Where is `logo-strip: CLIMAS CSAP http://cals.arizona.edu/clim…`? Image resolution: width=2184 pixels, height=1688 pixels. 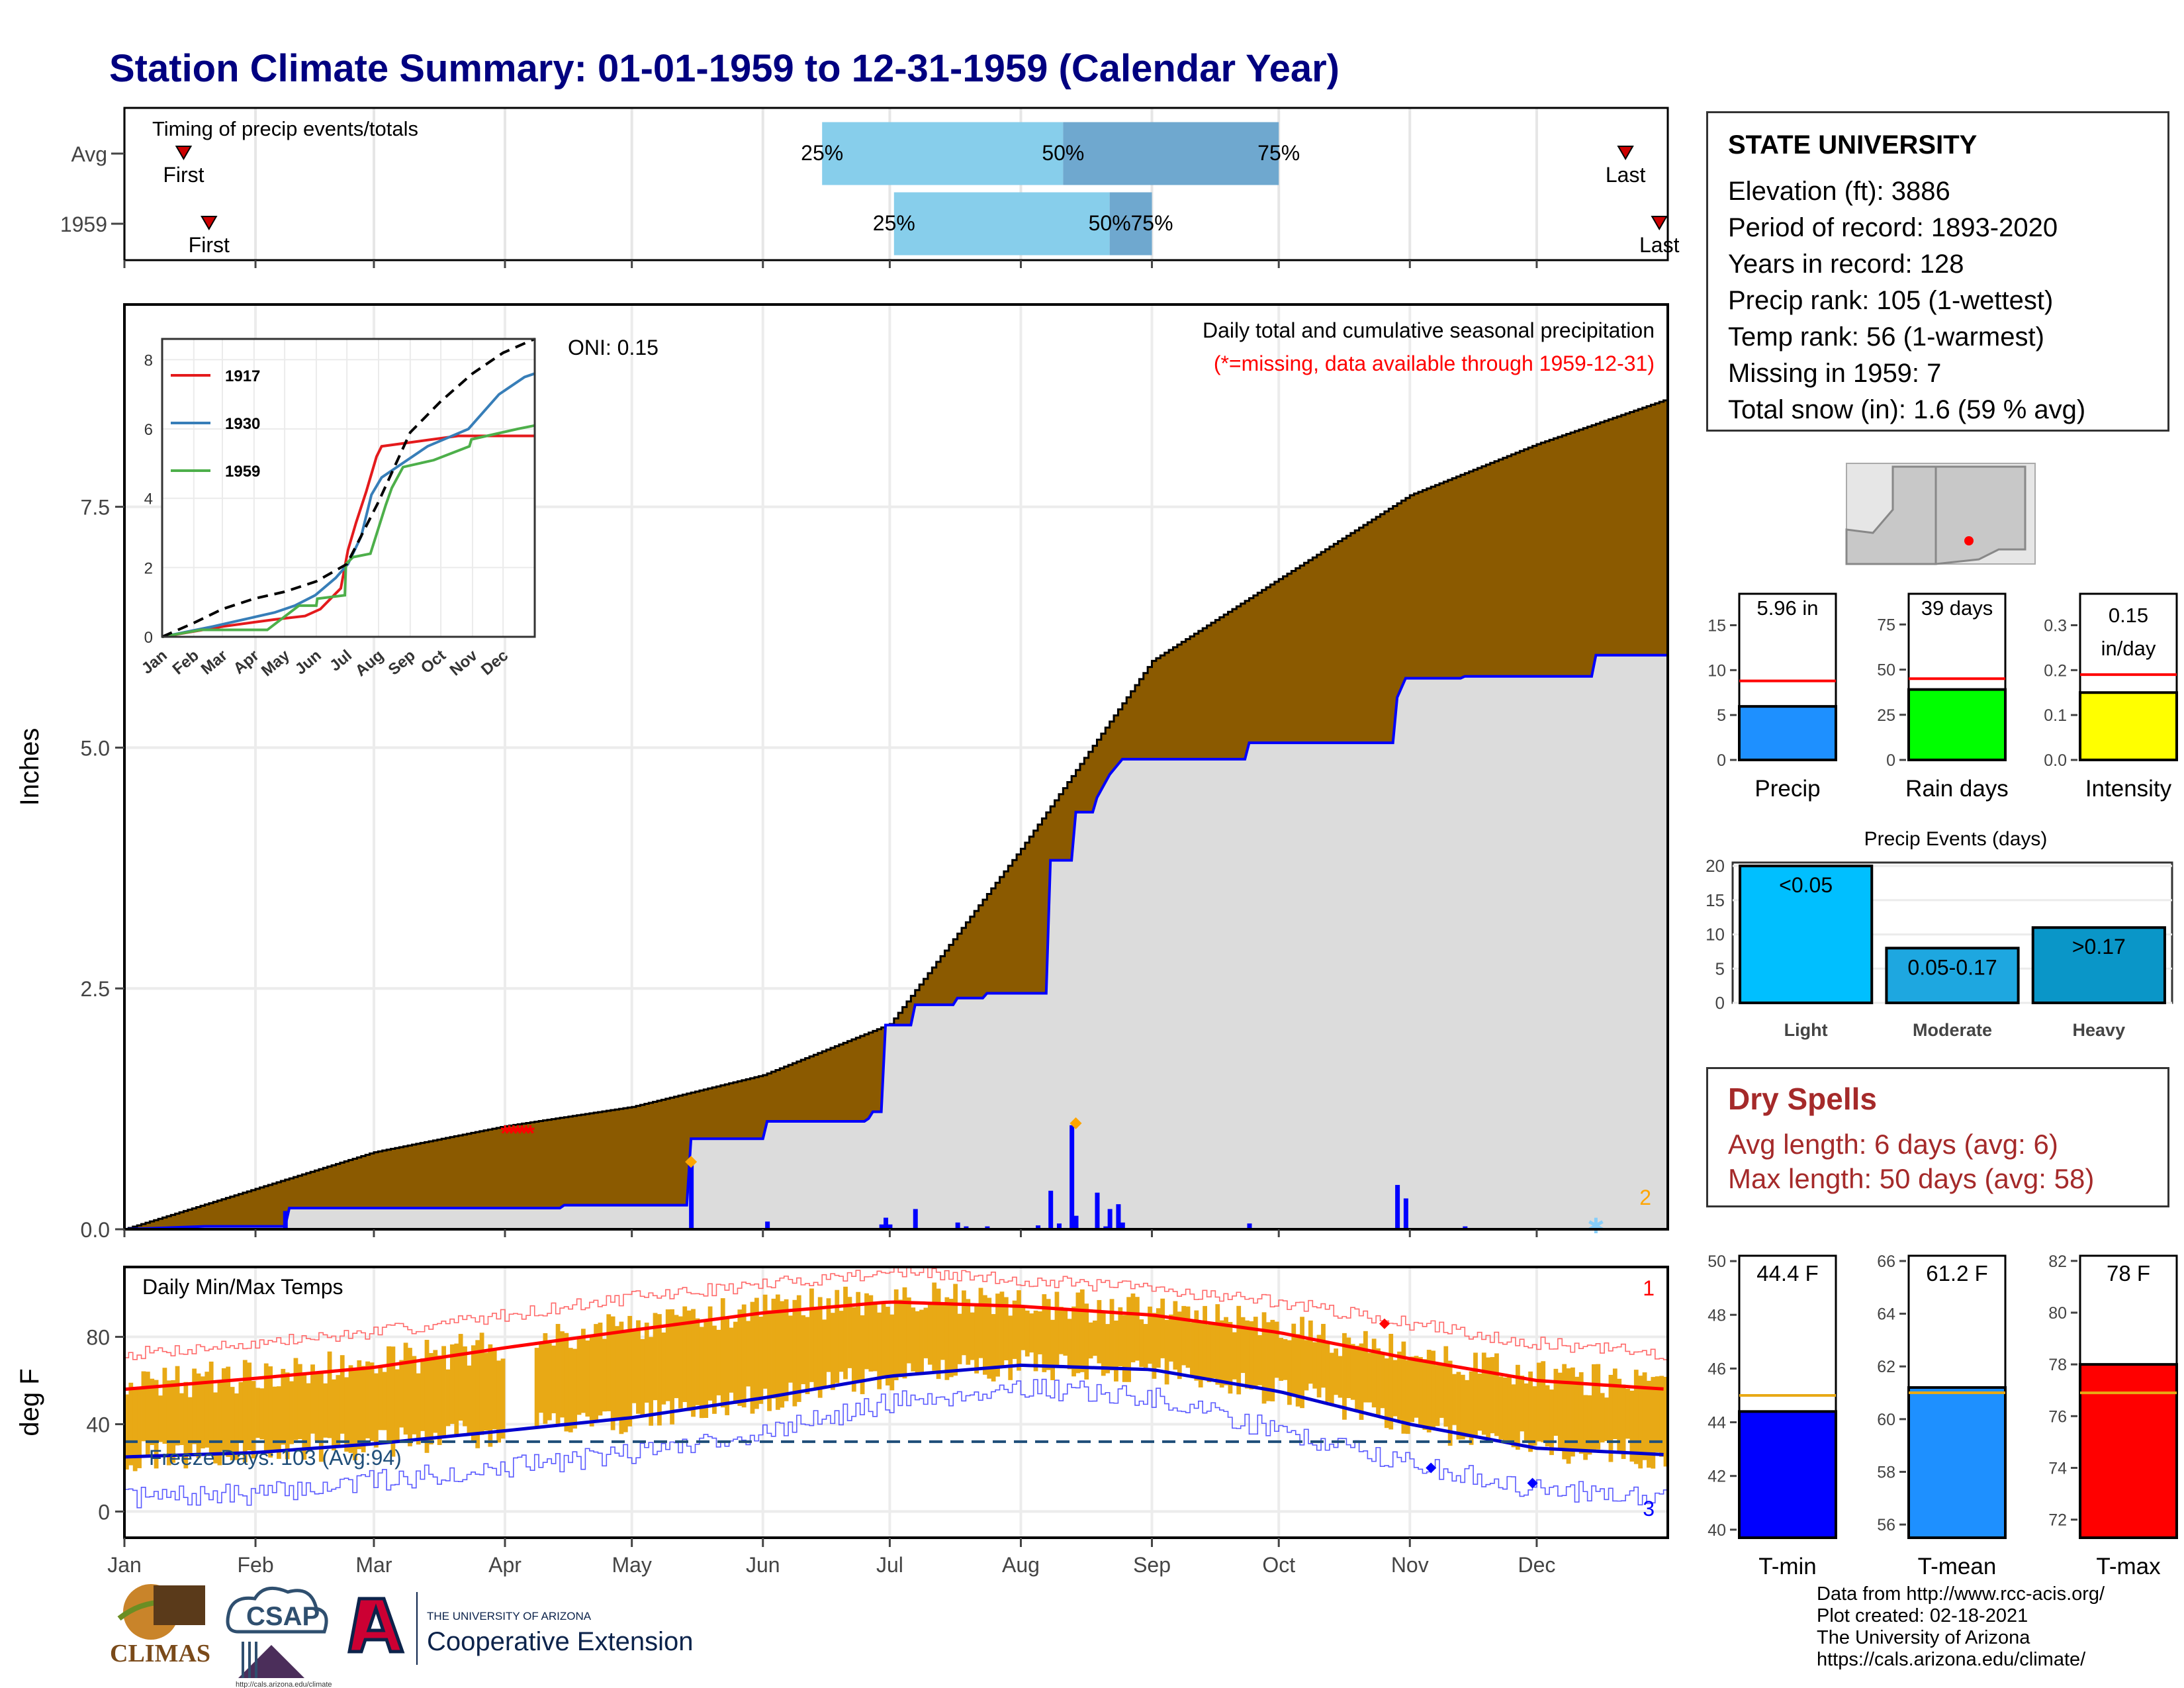 logo-strip: CLIMAS CSAP http://cals.arizona.edu/clim… is located at coordinates (402, 1636).